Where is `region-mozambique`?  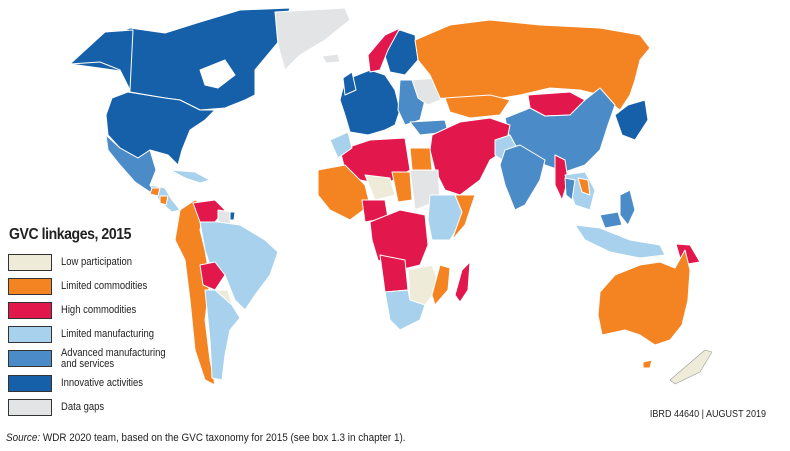
region-mozambique is located at coordinates (441, 285).